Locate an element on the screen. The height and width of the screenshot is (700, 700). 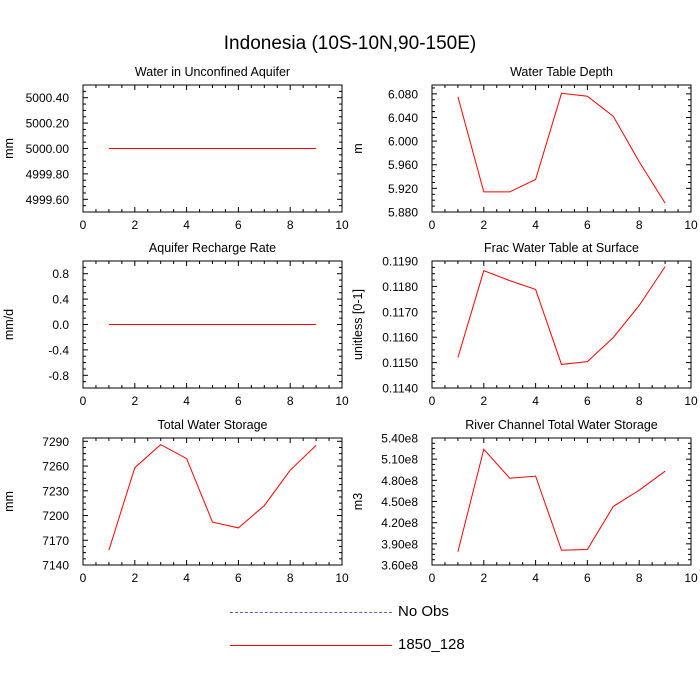
x-tick-label-1: 6 is located at coordinates (587, 225).